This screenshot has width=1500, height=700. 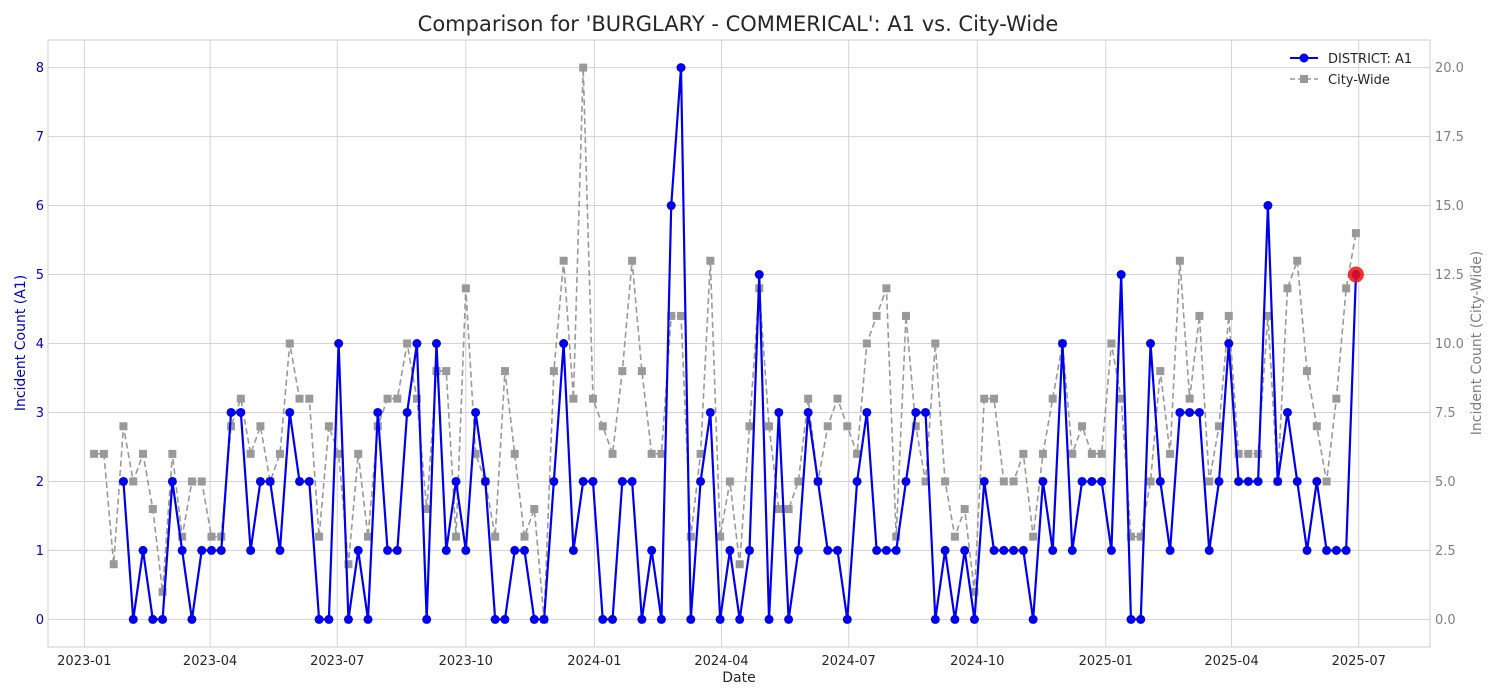 What do you see at coordinates (40, 206) in the screenshot?
I see `left-y-tick-label: 6` at bounding box center [40, 206].